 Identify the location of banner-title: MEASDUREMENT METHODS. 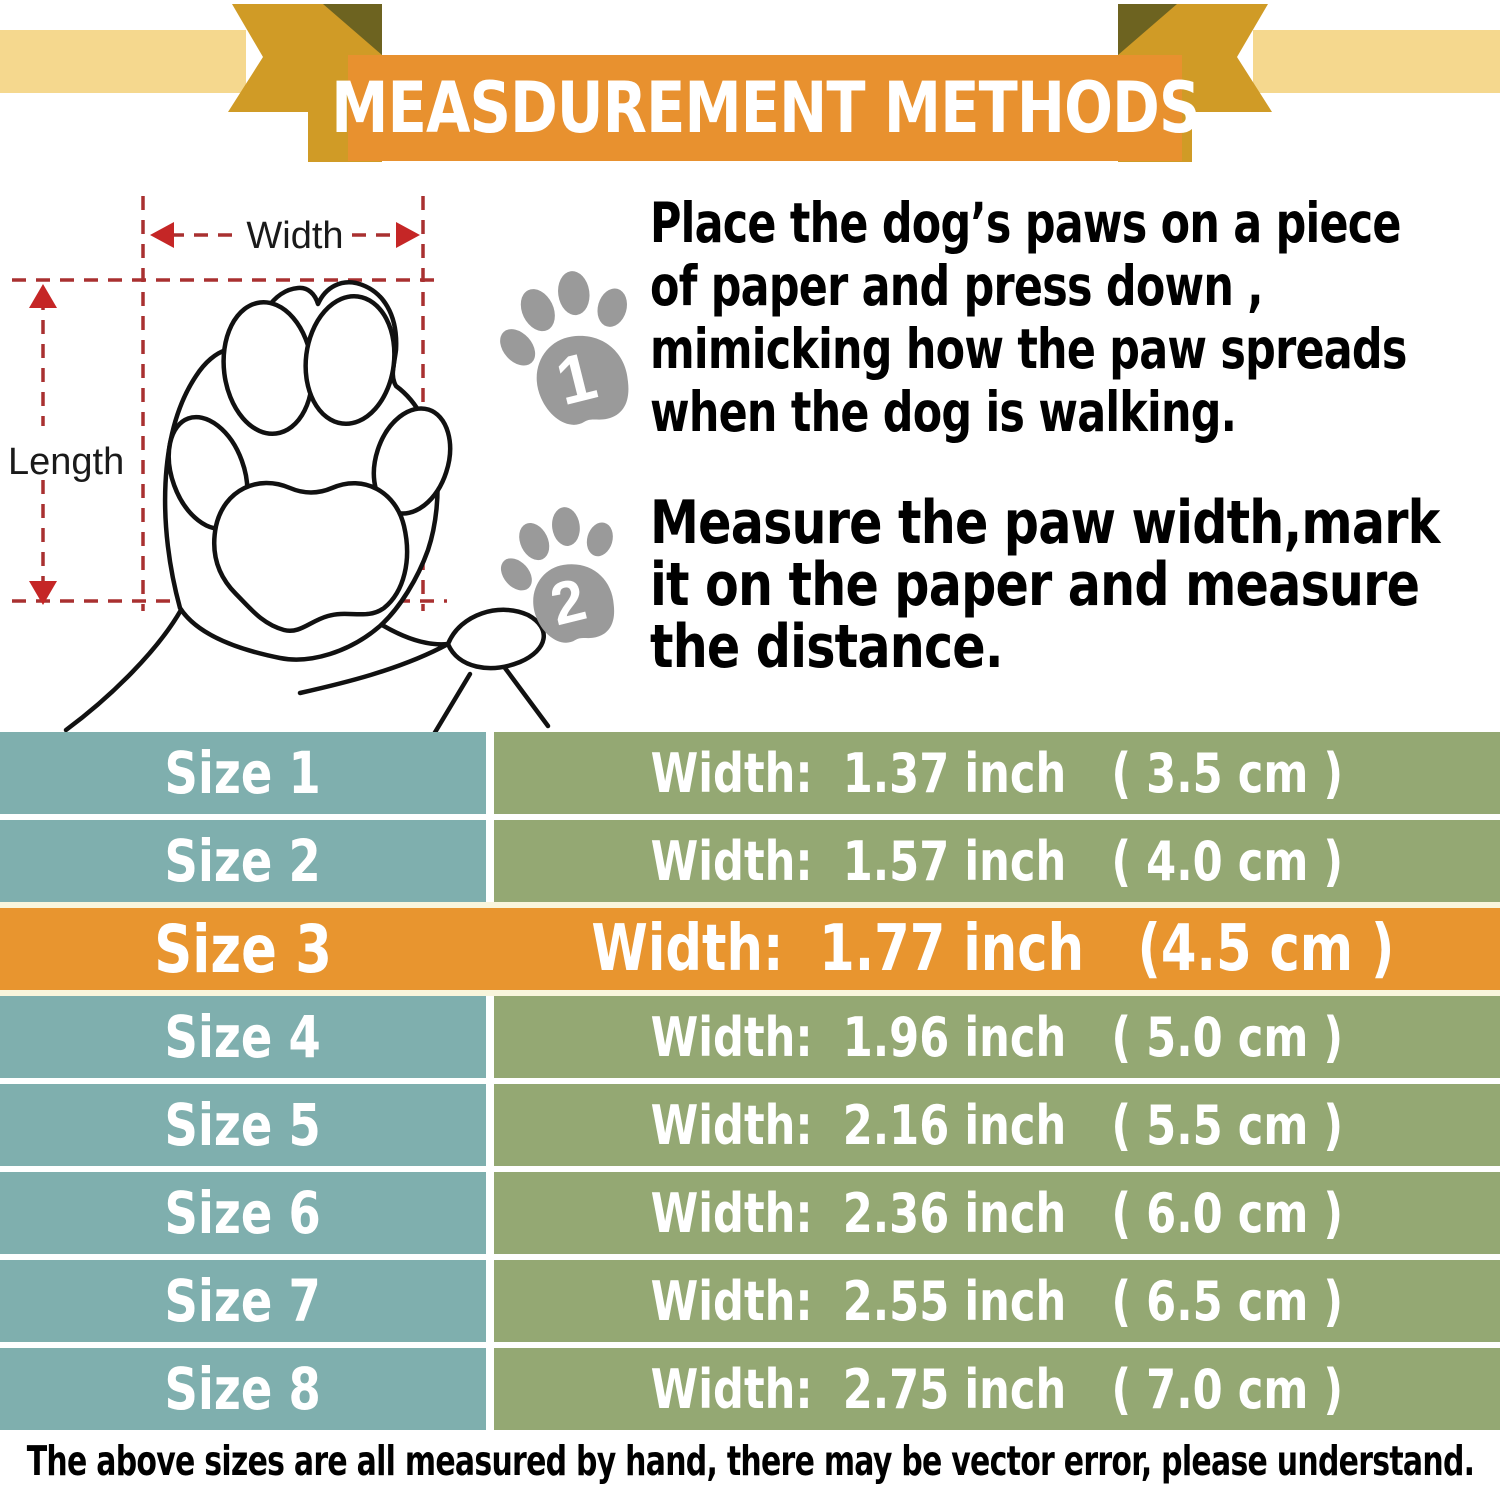
(765, 108).